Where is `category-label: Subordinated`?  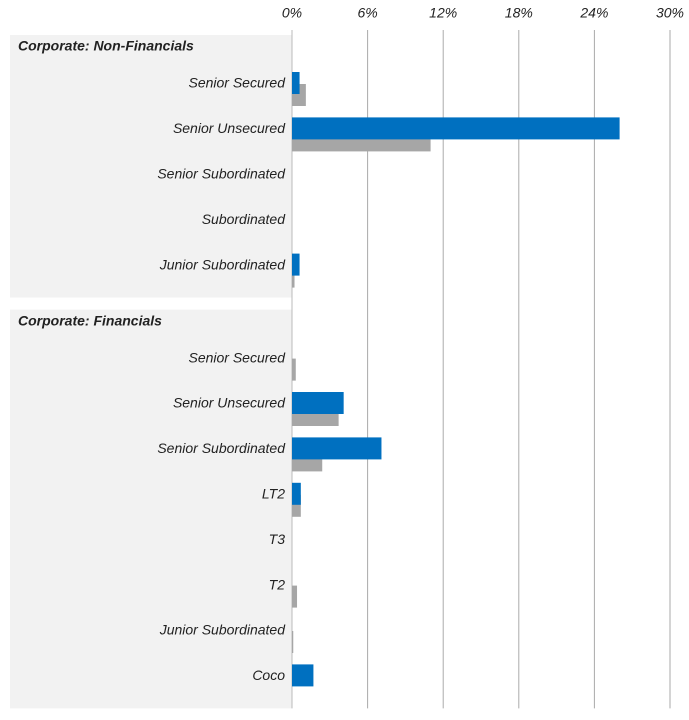
category-label: Subordinated is located at coordinates (244, 219).